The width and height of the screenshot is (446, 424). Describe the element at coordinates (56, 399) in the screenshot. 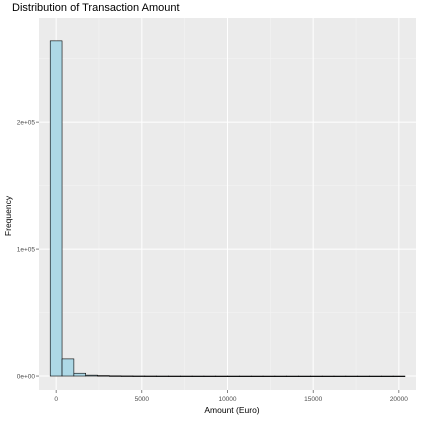

I see `x-tick-label: 0` at that location.